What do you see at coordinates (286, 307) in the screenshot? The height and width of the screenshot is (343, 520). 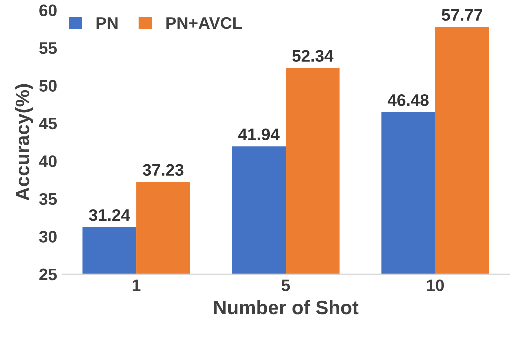 I see `x-axis-title: Number of Shot` at bounding box center [286, 307].